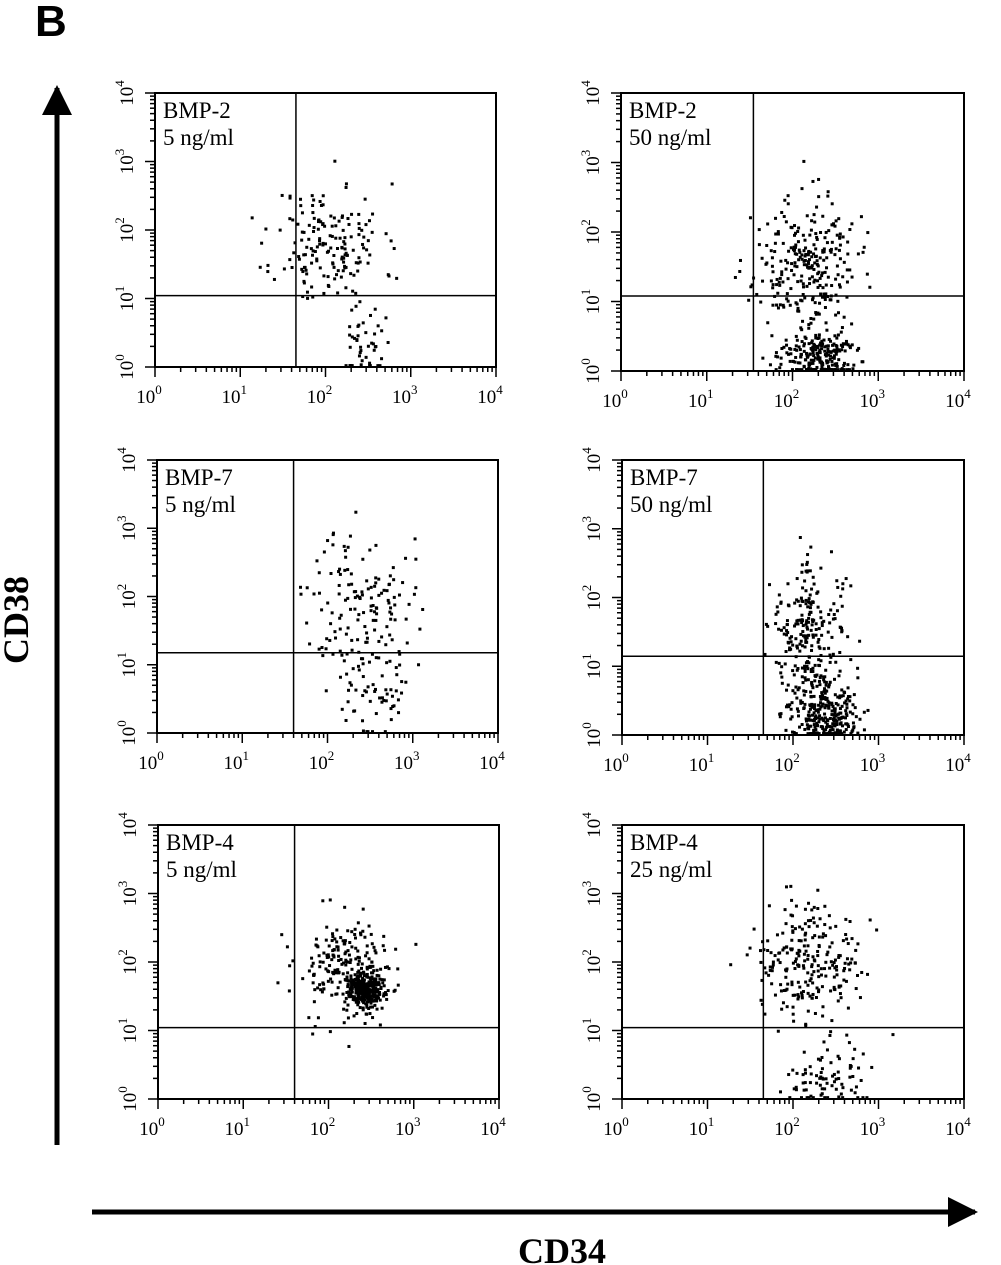 The height and width of the screenshot is (1265, 1001). Describe the element at coordinates (127, 665) in the screenshot. I see `y-tick-label: 10¹` at that location.